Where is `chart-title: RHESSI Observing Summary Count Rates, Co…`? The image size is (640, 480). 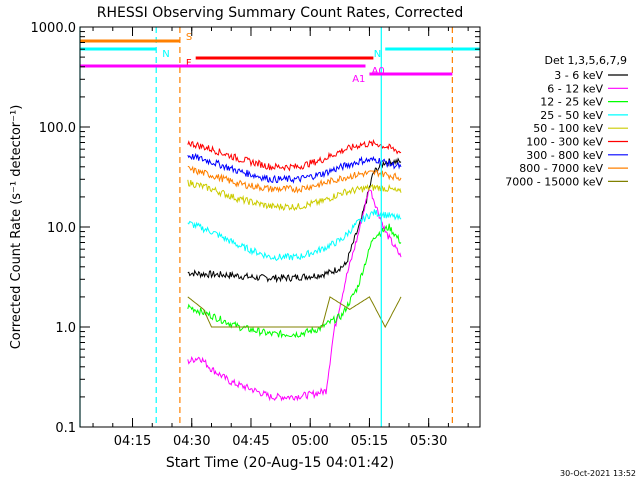 chart-title: RHESSI Observing Summary Count Rates, Co… is located at coordinates (280, 13).